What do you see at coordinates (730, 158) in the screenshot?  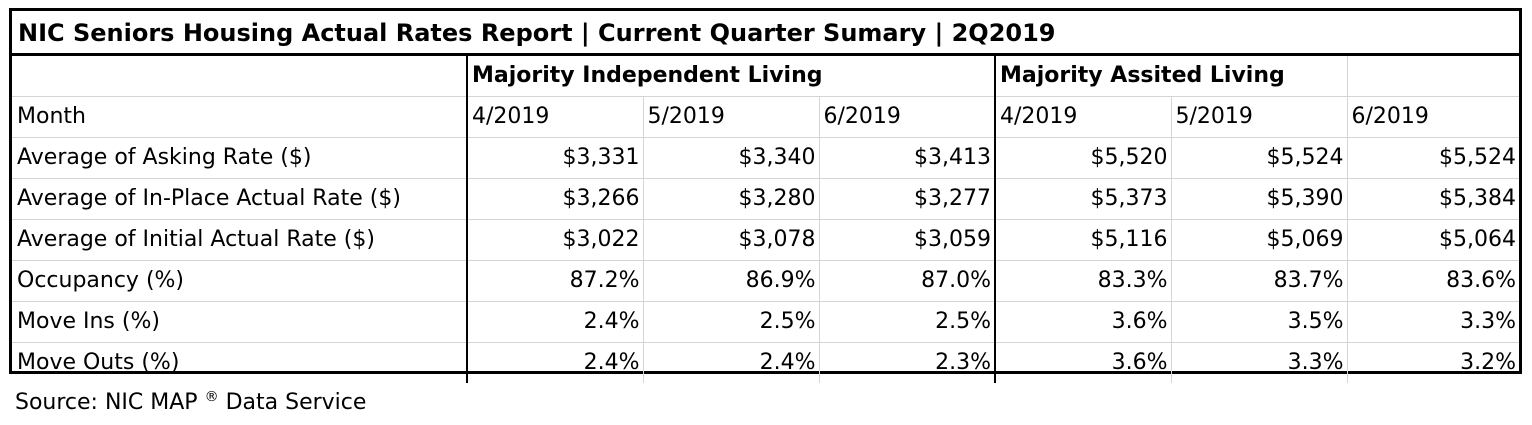 I see `table-cell: $3,340` at bounding box center [730, 158].